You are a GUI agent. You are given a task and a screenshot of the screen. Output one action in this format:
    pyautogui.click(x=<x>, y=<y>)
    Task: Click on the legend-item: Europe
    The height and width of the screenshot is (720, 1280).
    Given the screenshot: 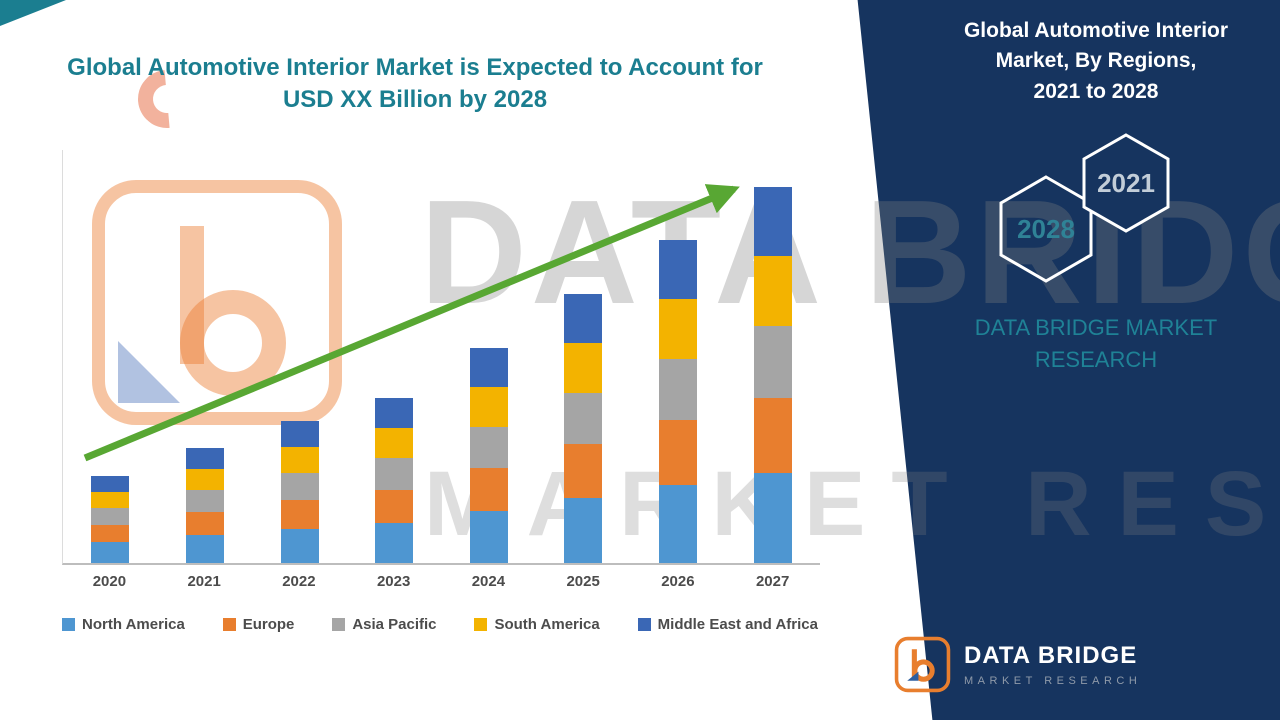 What is the action you would take?
    pyautogui.click(x=258, y=624)
    